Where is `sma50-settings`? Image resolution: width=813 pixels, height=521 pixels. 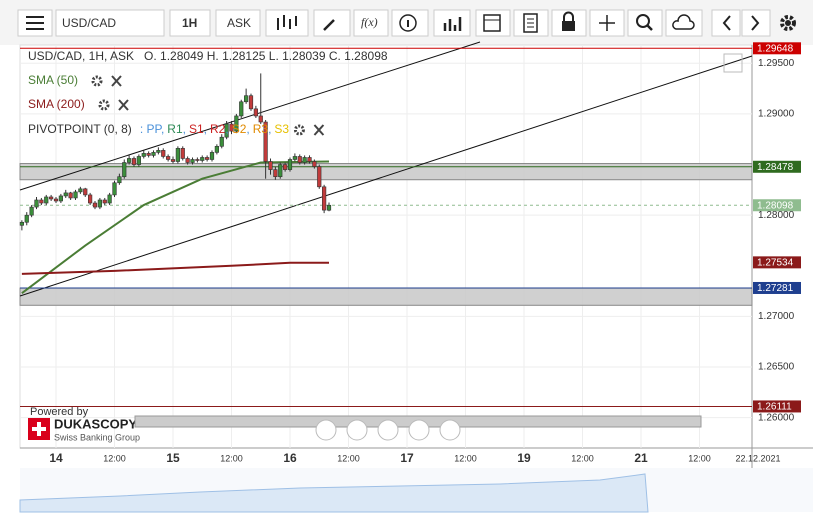 sma50-settings is located at coordinates (106, 81).